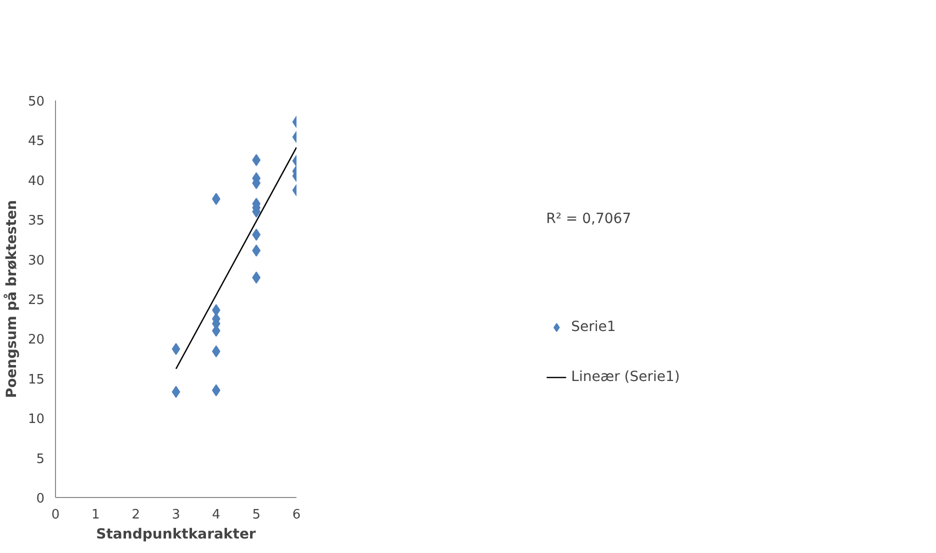  Describe the element at coordinates (589, 218) in the screenshot. I see `text: R² = 0,7067` at that location.